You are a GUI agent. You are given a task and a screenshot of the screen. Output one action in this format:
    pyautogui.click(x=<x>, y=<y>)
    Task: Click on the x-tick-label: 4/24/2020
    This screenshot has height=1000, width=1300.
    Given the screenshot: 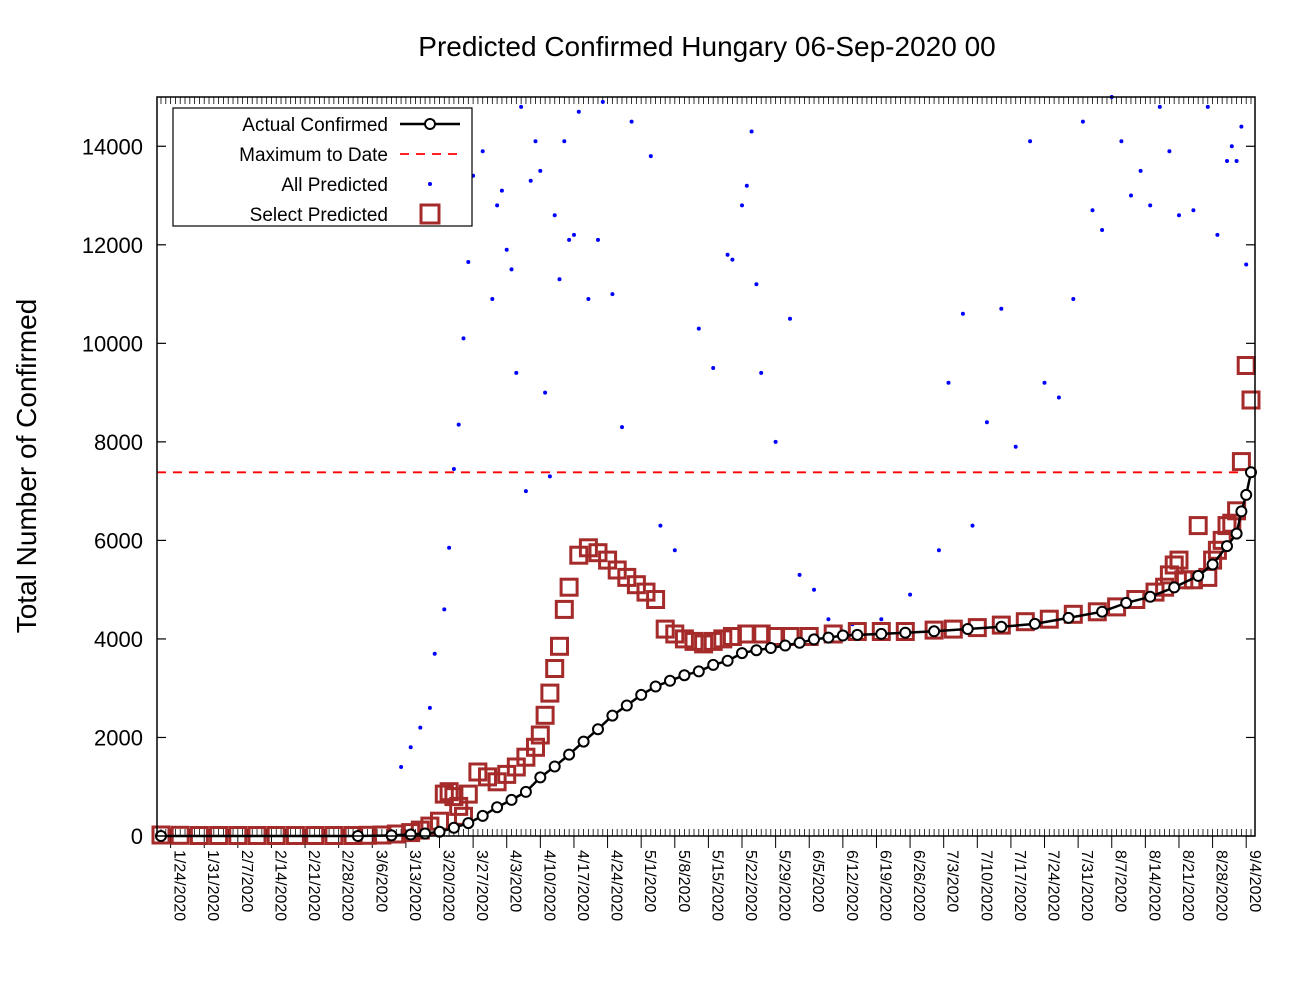 What is the action you would take?
    pyautogui.click(x=616, y=885)
    